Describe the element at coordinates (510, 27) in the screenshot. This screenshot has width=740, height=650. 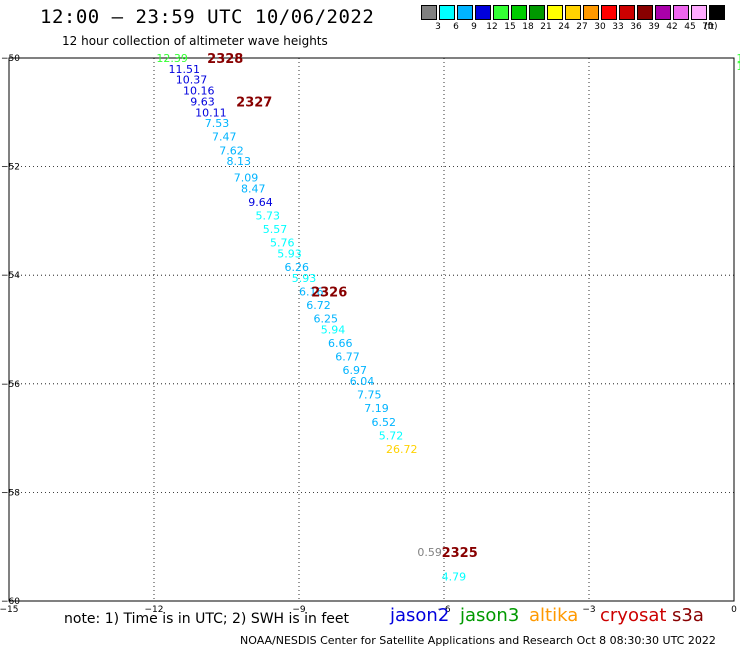
I see `legend-label: 15` at that location.